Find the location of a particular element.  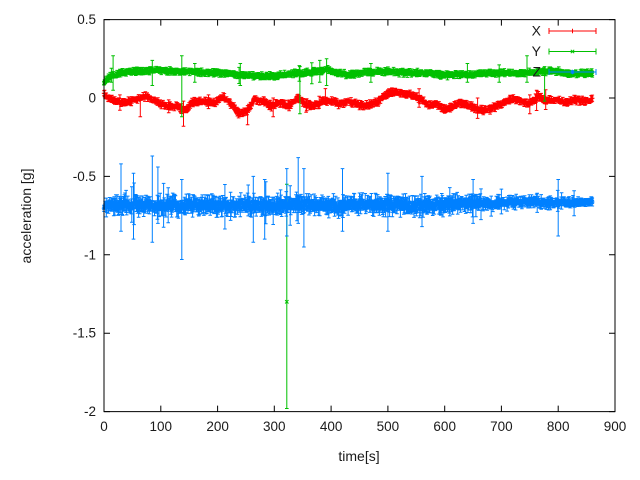

x-tick-label: 500 is located at coordinates (388, 426).